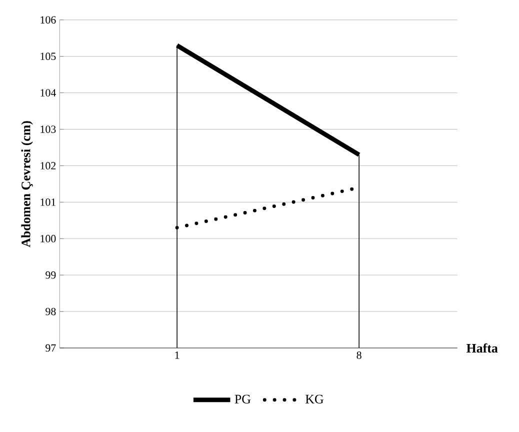 The image size is (519, 432). I want to click on y-tick-label: 103, so click(48, 129).